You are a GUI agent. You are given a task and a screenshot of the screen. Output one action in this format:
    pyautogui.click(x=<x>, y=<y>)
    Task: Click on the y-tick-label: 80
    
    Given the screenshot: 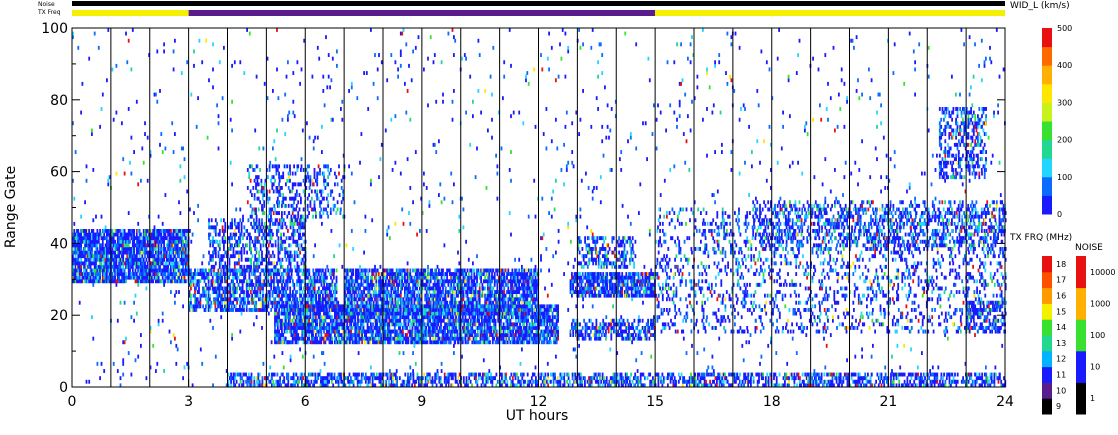 What is the action you would take?
    pyautogui.click(x=59, y=101)
    